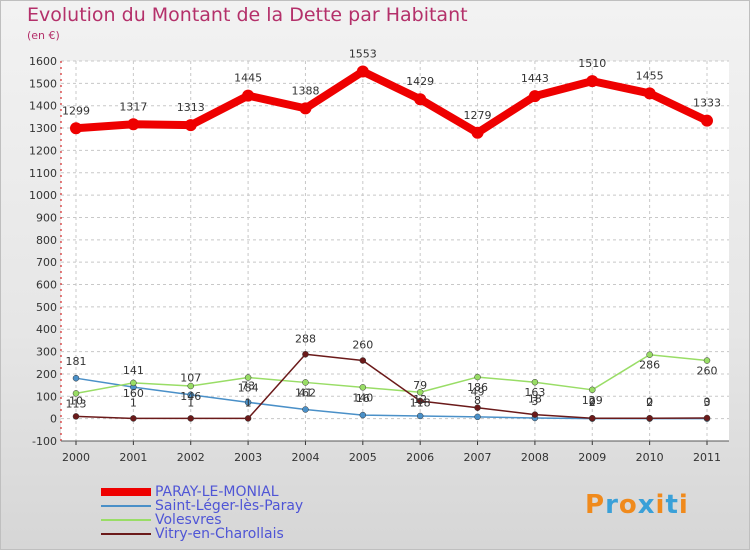 Image resolution: width=750 pixels, height=550 pixels. I want to click on data-label: 1429, so click(420, 81).